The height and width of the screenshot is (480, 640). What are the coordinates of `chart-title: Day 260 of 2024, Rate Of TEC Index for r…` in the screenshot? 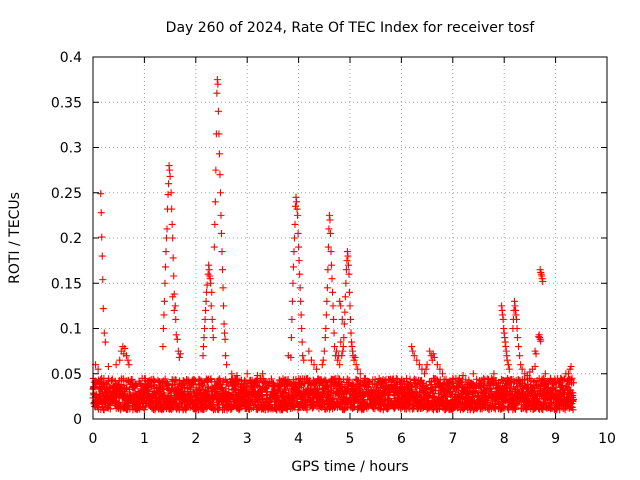 It's located at (351, 28).